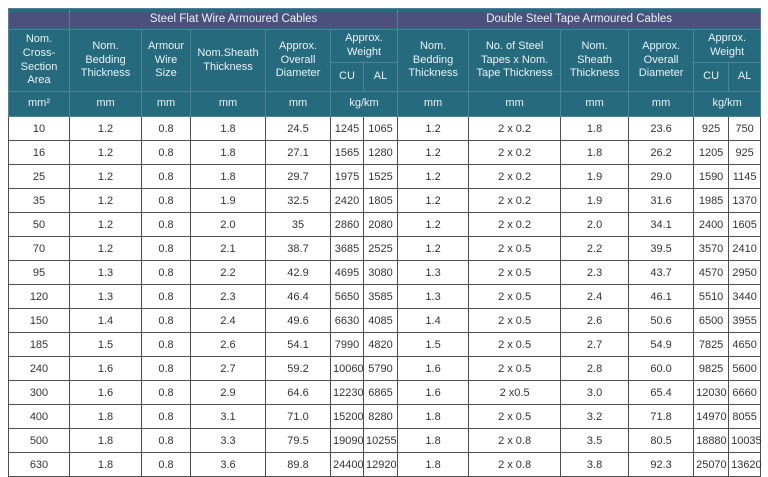 The width and height of the screenshot is (768, 477). I want to click on table-cell: 92.3, so click(661, 464).